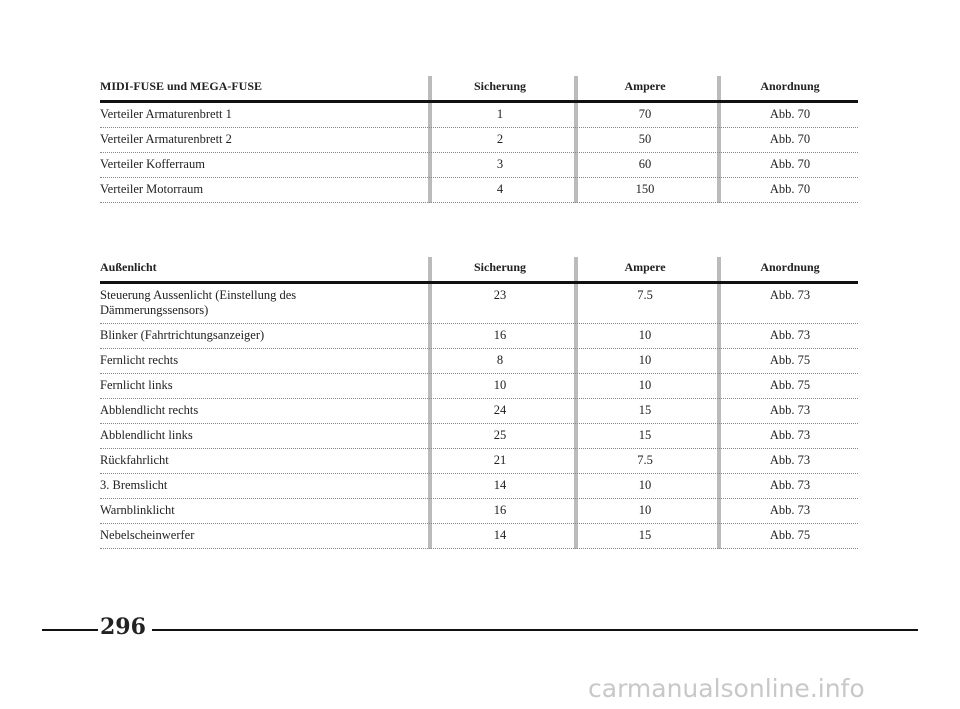  Describe the element at coordinates (128, 267) in the screenshot. I see `header-cell: Außenlicht` at that location.